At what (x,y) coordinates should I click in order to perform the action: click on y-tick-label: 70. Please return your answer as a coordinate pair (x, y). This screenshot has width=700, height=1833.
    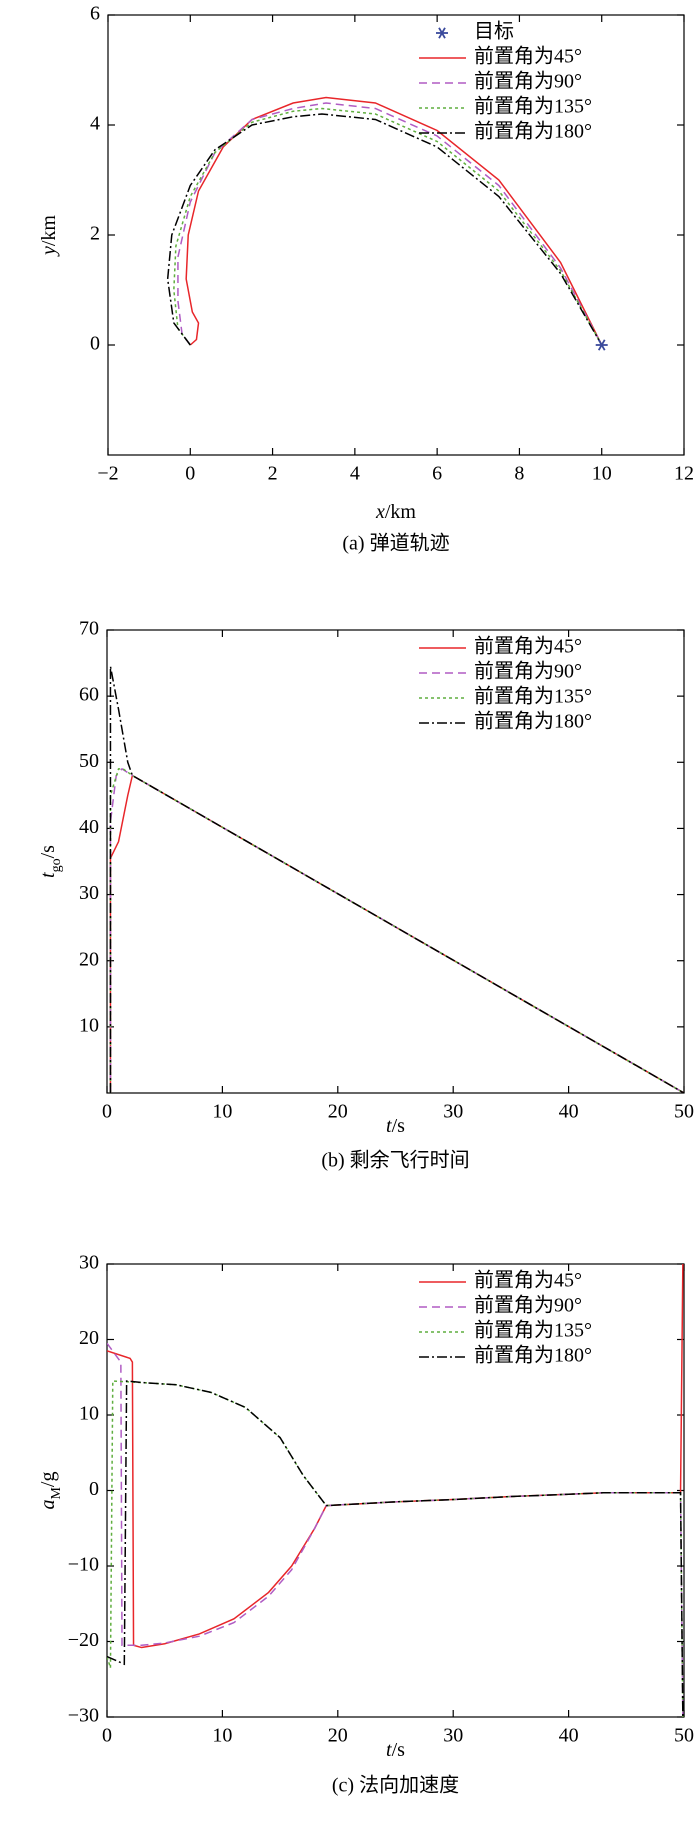
    Looking at the image, I should click on (89, 629).